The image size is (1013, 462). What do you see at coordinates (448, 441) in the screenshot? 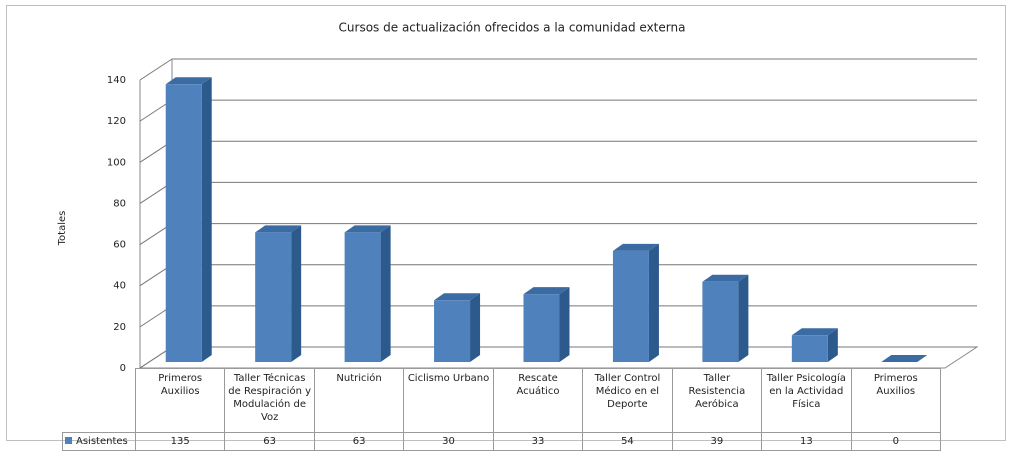
I see `value-cell: 30` at bounding box center [448, 441].